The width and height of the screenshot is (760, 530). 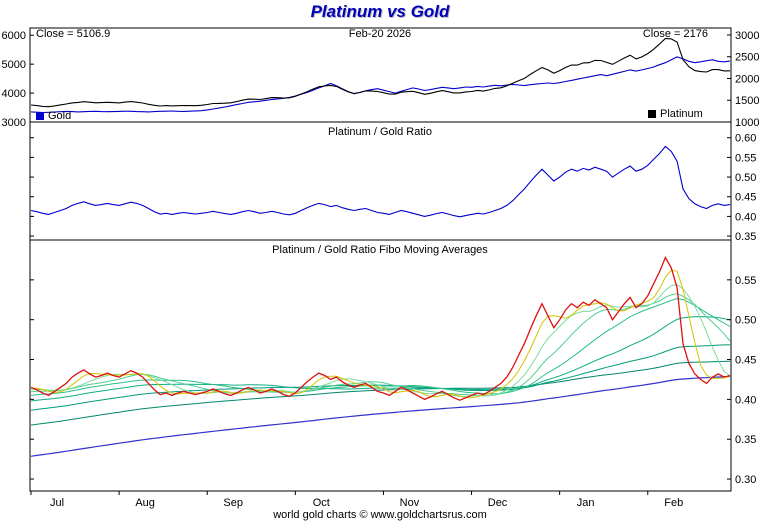 I want to click on ratio-axis-label: 0.60, so click(x=745, y=139).